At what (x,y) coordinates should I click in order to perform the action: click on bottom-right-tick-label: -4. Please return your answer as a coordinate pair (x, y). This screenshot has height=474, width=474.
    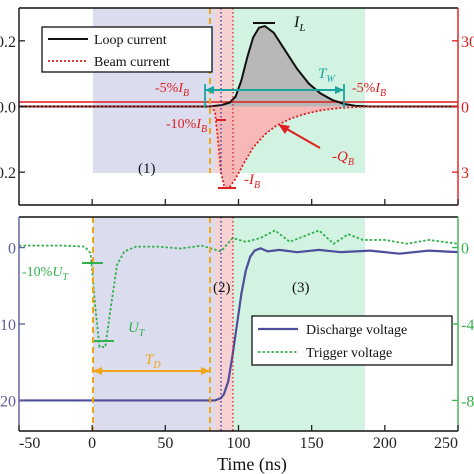
    Looking at the image, I should click on (467, 325).